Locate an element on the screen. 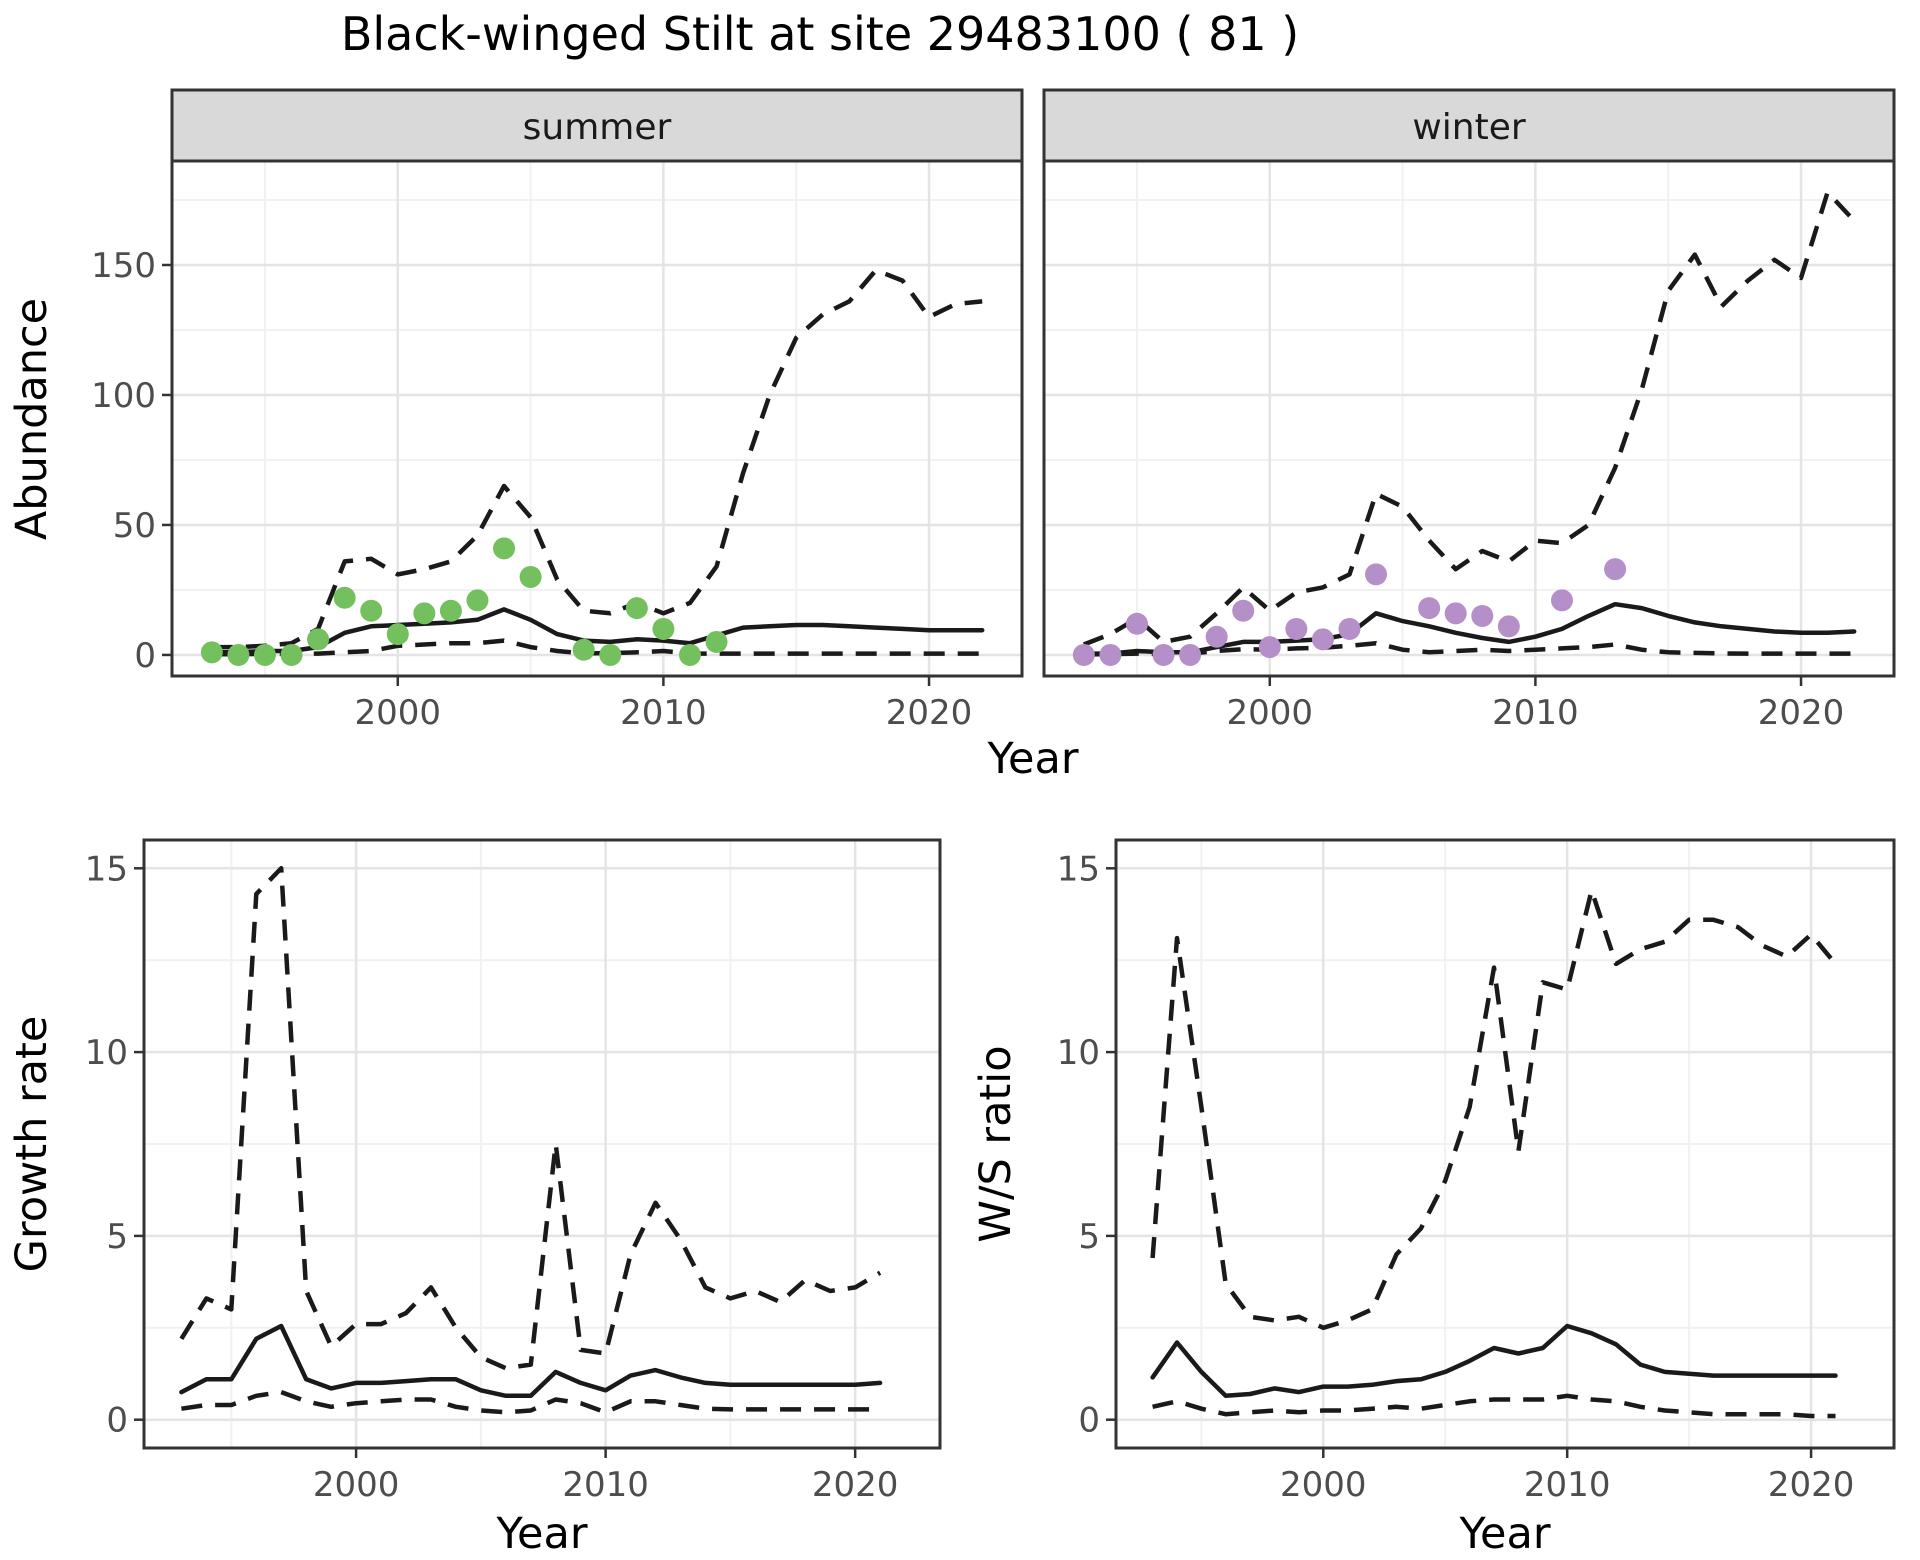 The height and width of the screenshot is (1560, 1920). panel-border-summer is located at coordinates (597, 418).